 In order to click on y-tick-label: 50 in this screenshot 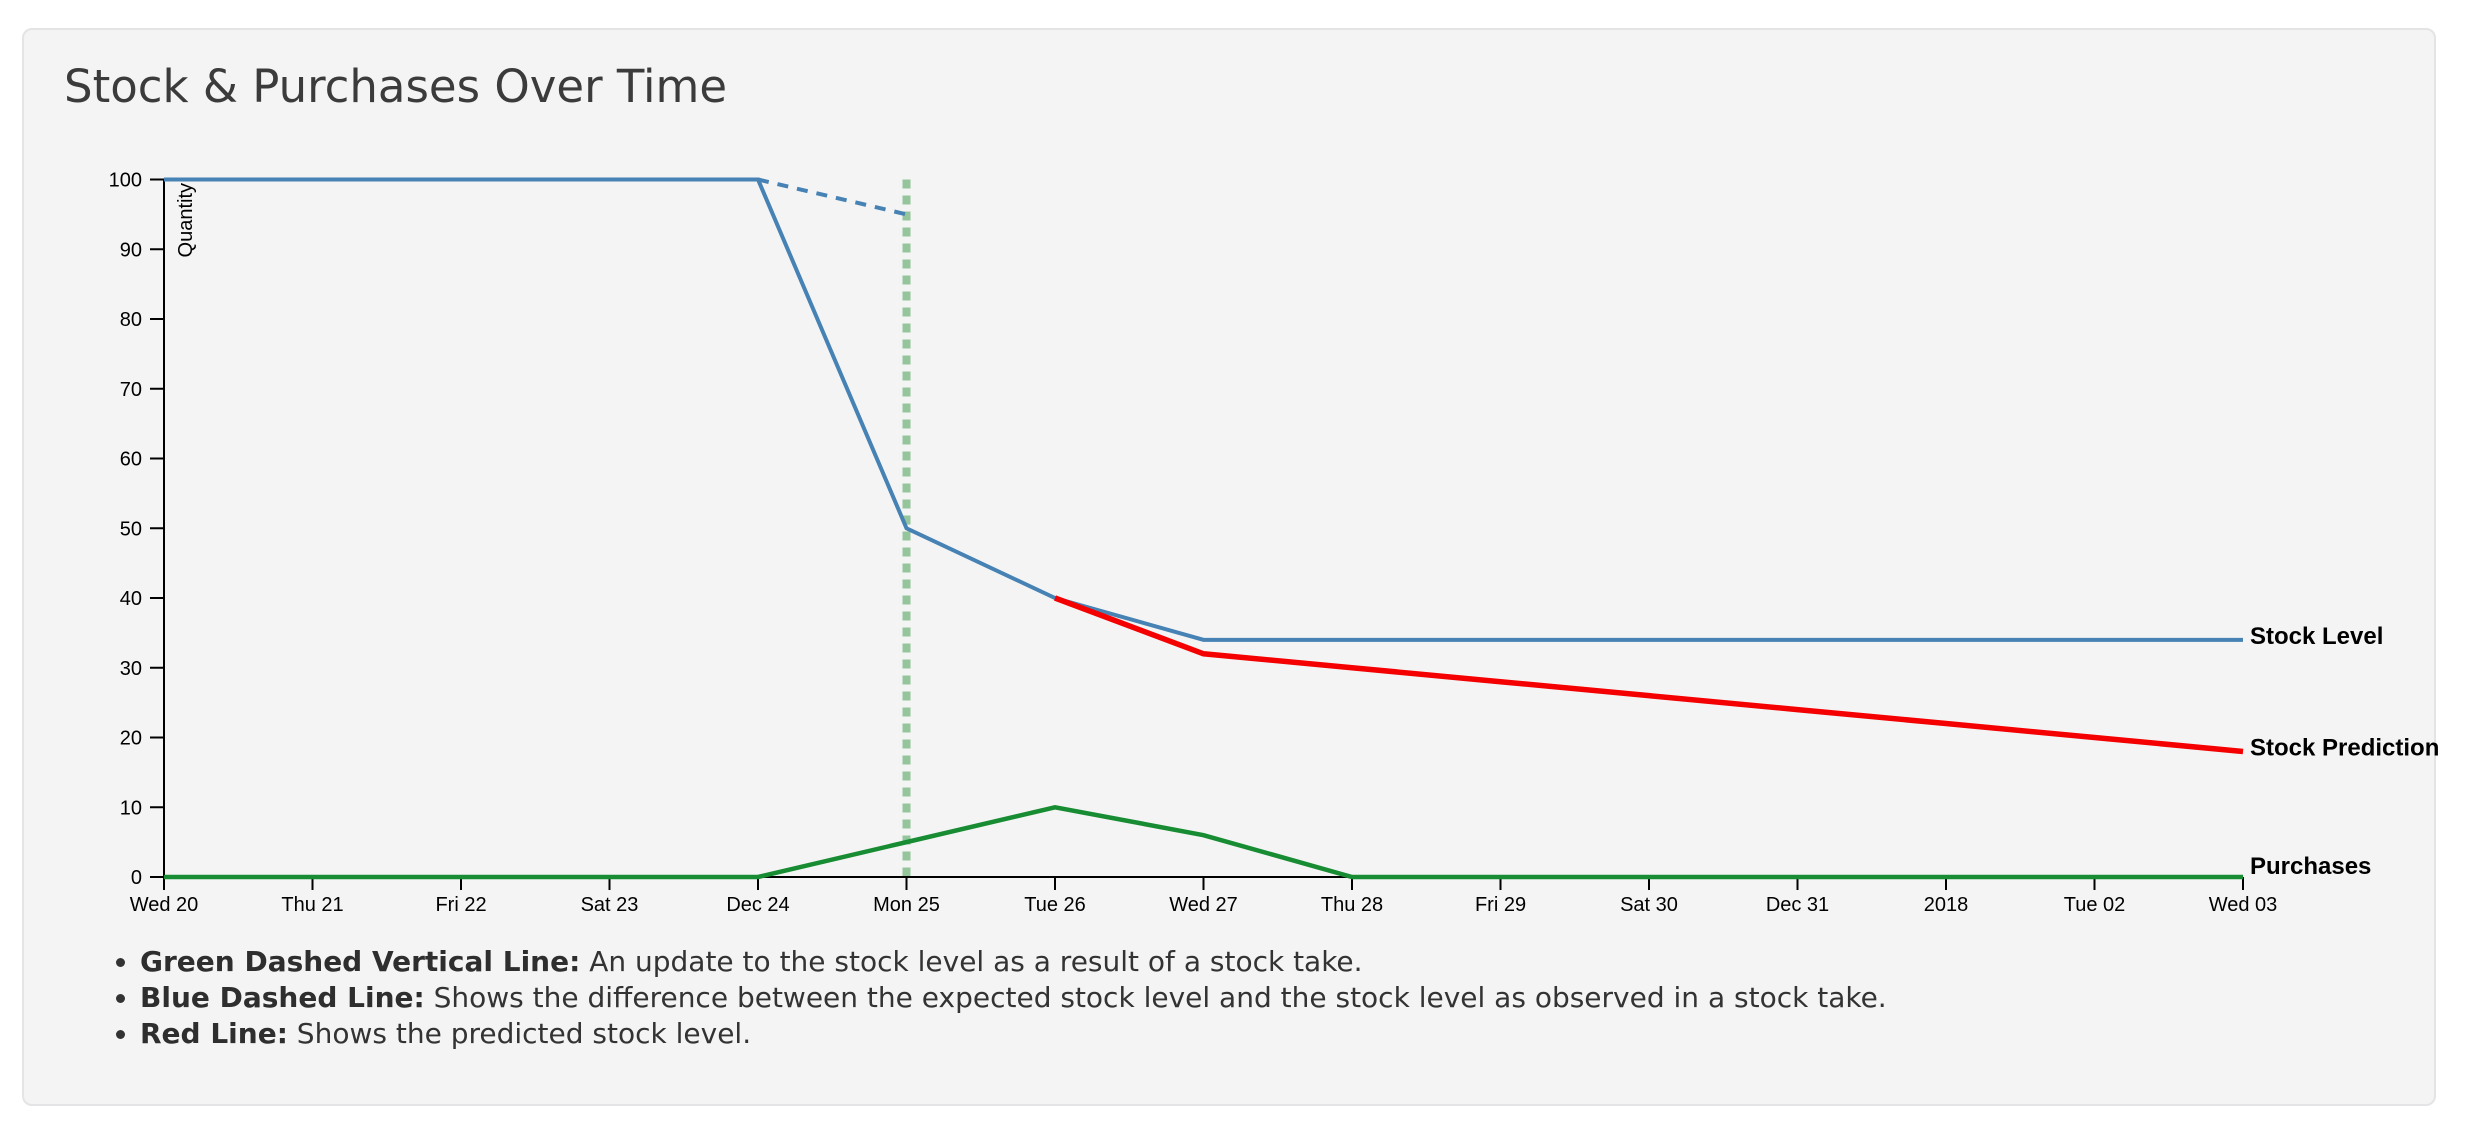, I will do `click(131, 529)`.